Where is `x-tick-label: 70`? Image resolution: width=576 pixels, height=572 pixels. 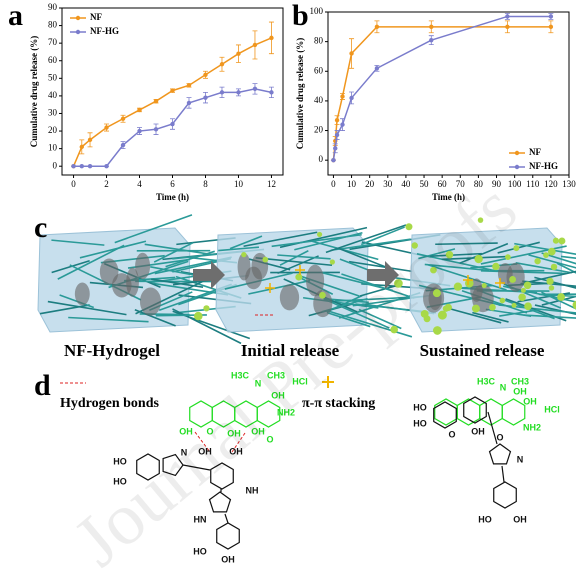 x-tick-label: 70 is located at coordinates (461, 184).